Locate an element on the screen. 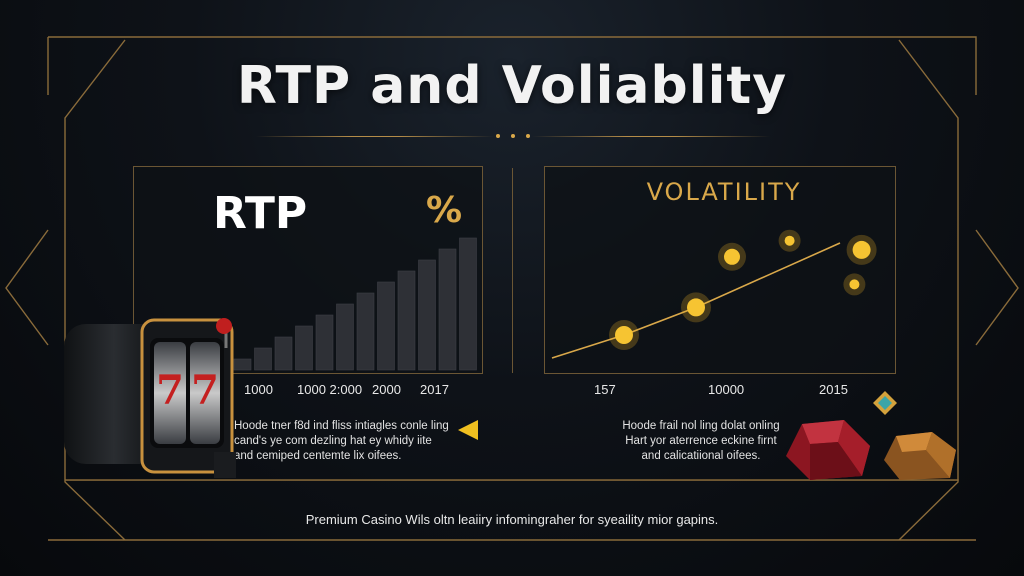 The width and height of the screenshot is (1024, 576). slot-machine-icon: 7 7 is located at coordinates (150, 398).